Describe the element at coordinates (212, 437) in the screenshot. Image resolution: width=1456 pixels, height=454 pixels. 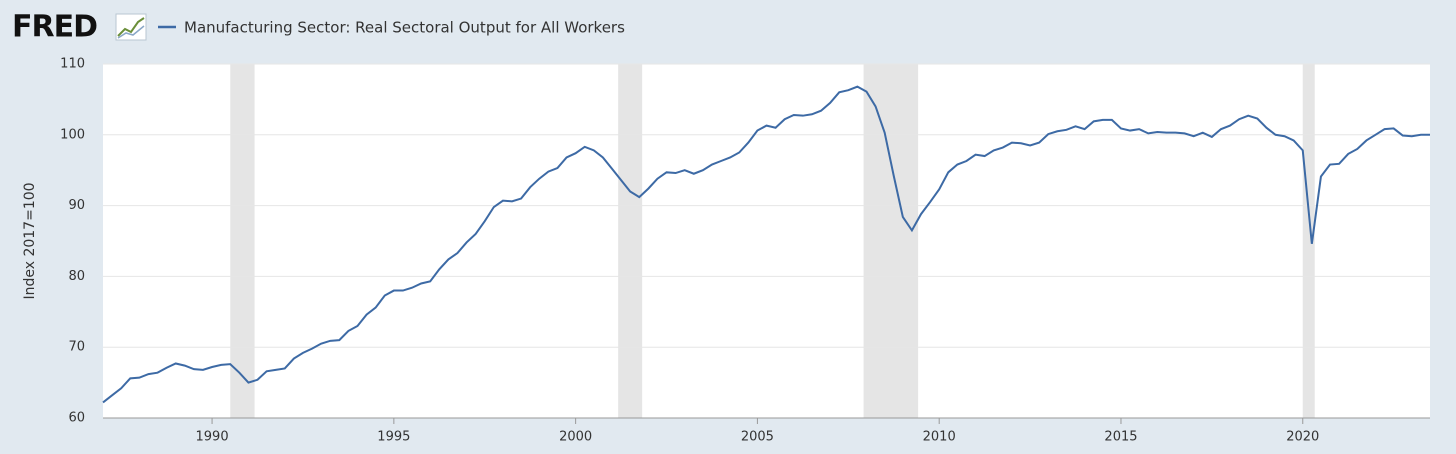
I see `x-tick-label: 1990` at that location.